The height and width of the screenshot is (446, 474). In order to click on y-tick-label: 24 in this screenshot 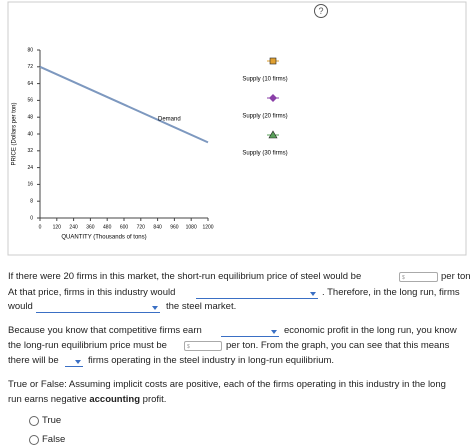, I will do `click(30, 168)`.